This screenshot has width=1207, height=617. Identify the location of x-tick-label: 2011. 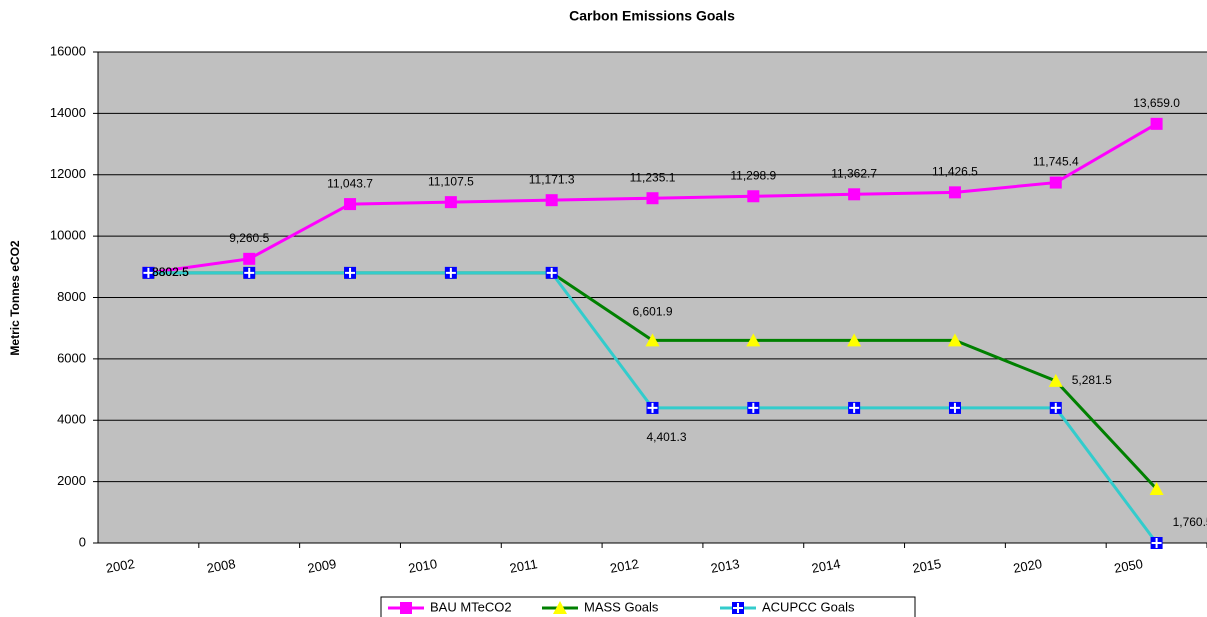
(523, 566).